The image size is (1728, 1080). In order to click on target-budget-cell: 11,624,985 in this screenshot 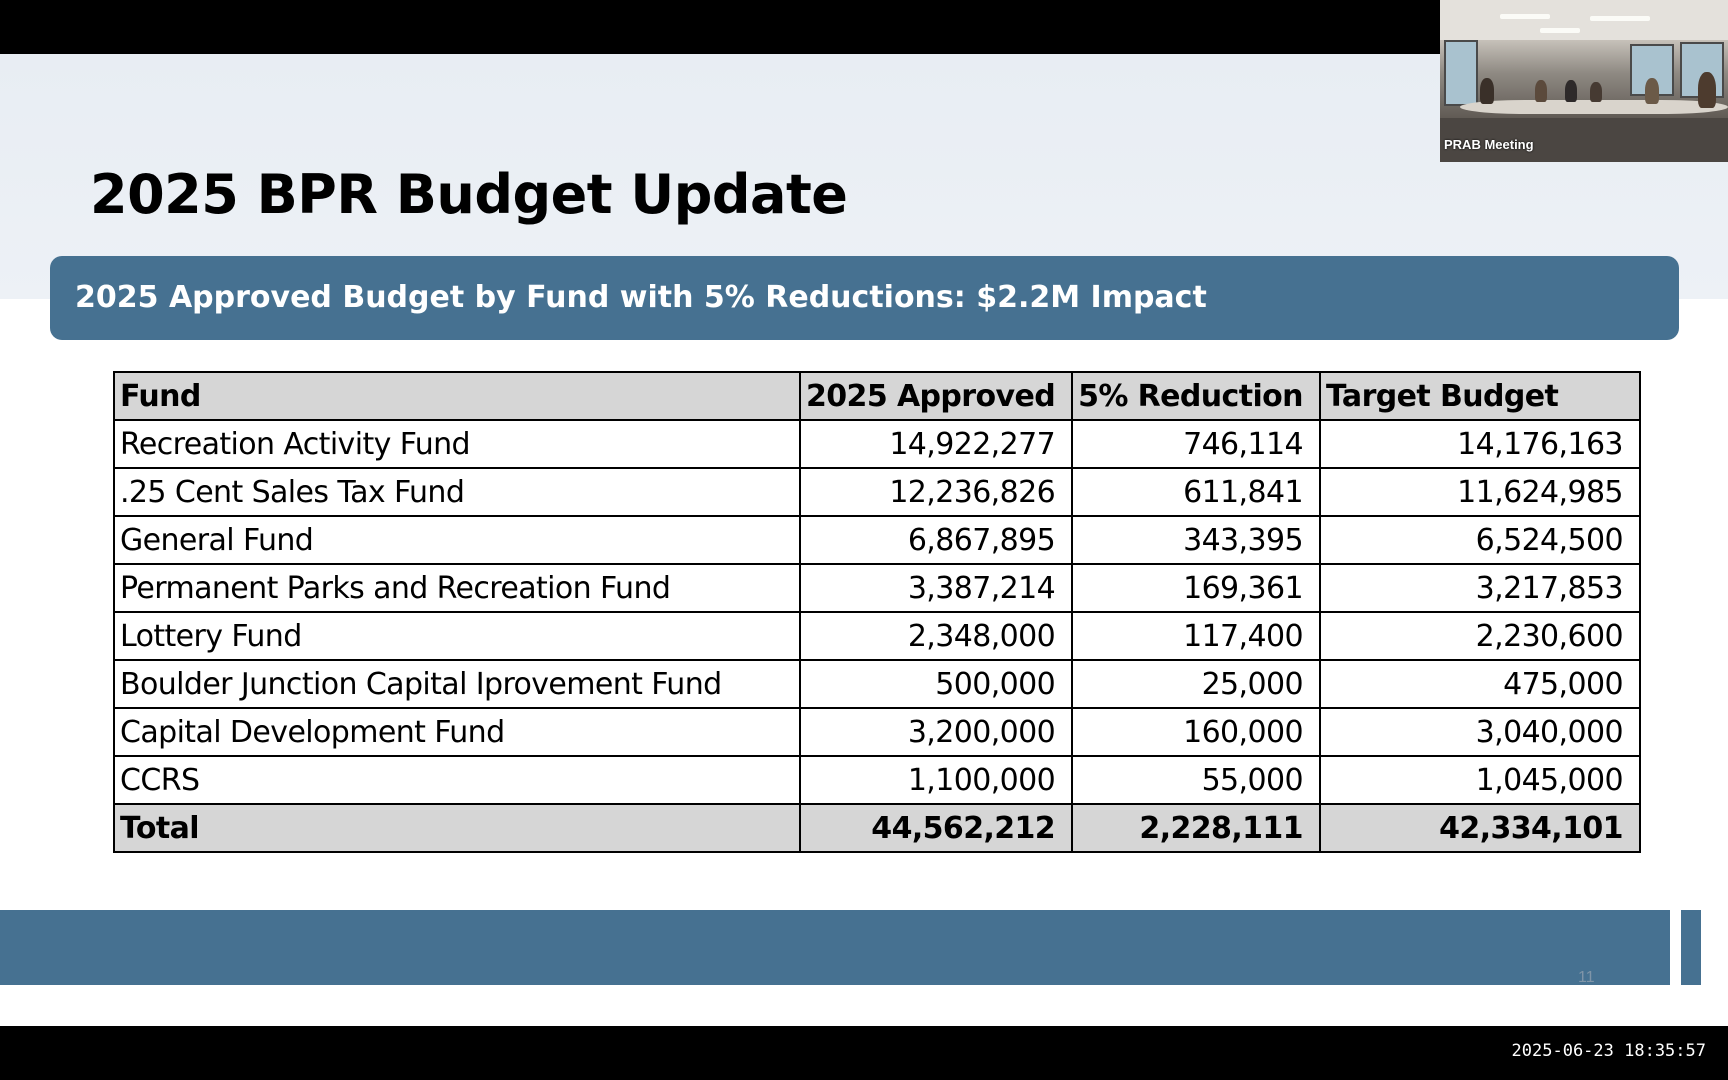, I will do `click(1479, 492)`.